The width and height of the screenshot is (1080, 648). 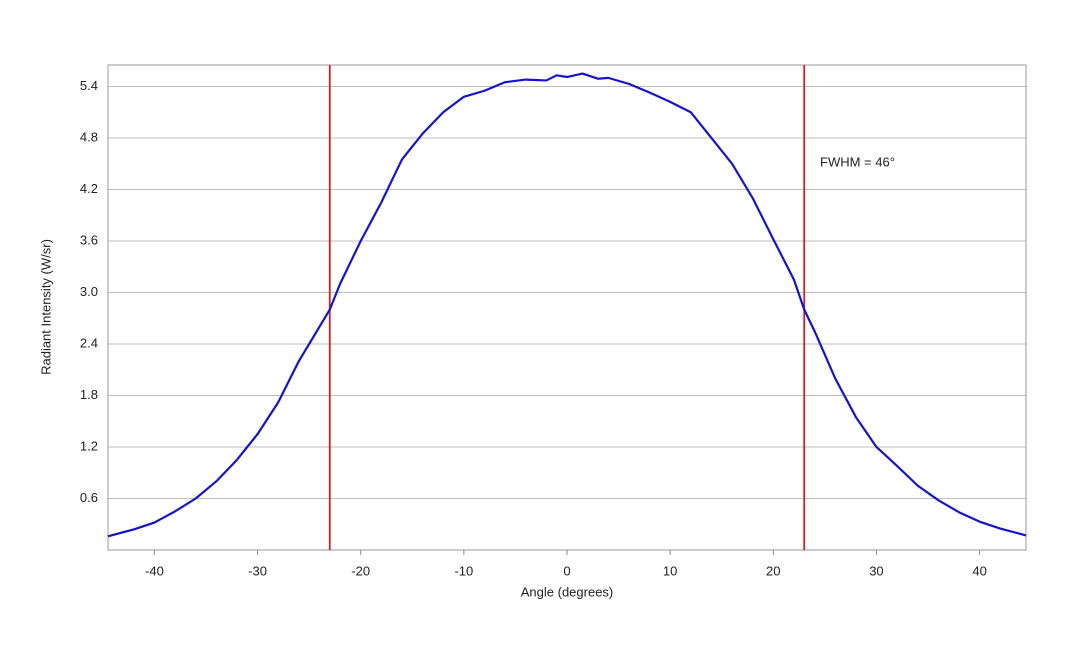 What do you see at coordinates (89, 445) in the screenshot?
I see `y-tick-label: 1.2` at bounding box center [89, 445].